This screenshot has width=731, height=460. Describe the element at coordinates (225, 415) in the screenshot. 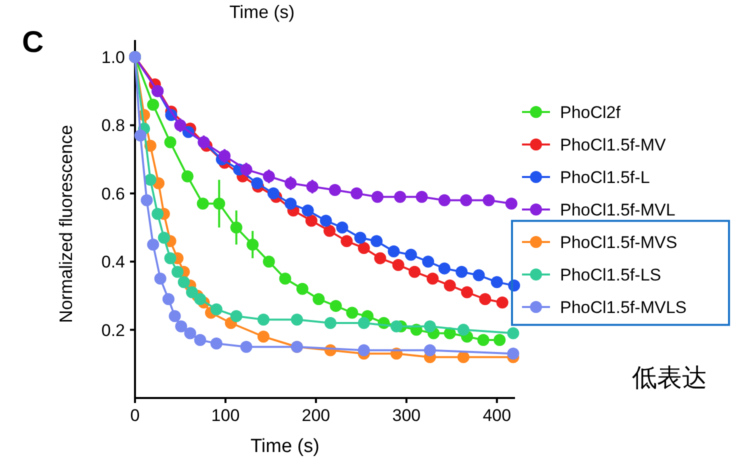

I see `x-tick-label: 100` at that location.